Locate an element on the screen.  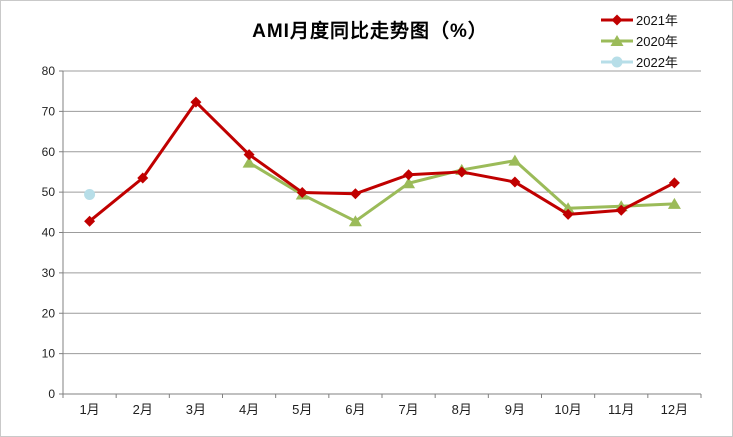
x-tick-label: 5月 is located at coordinates (302, 409).